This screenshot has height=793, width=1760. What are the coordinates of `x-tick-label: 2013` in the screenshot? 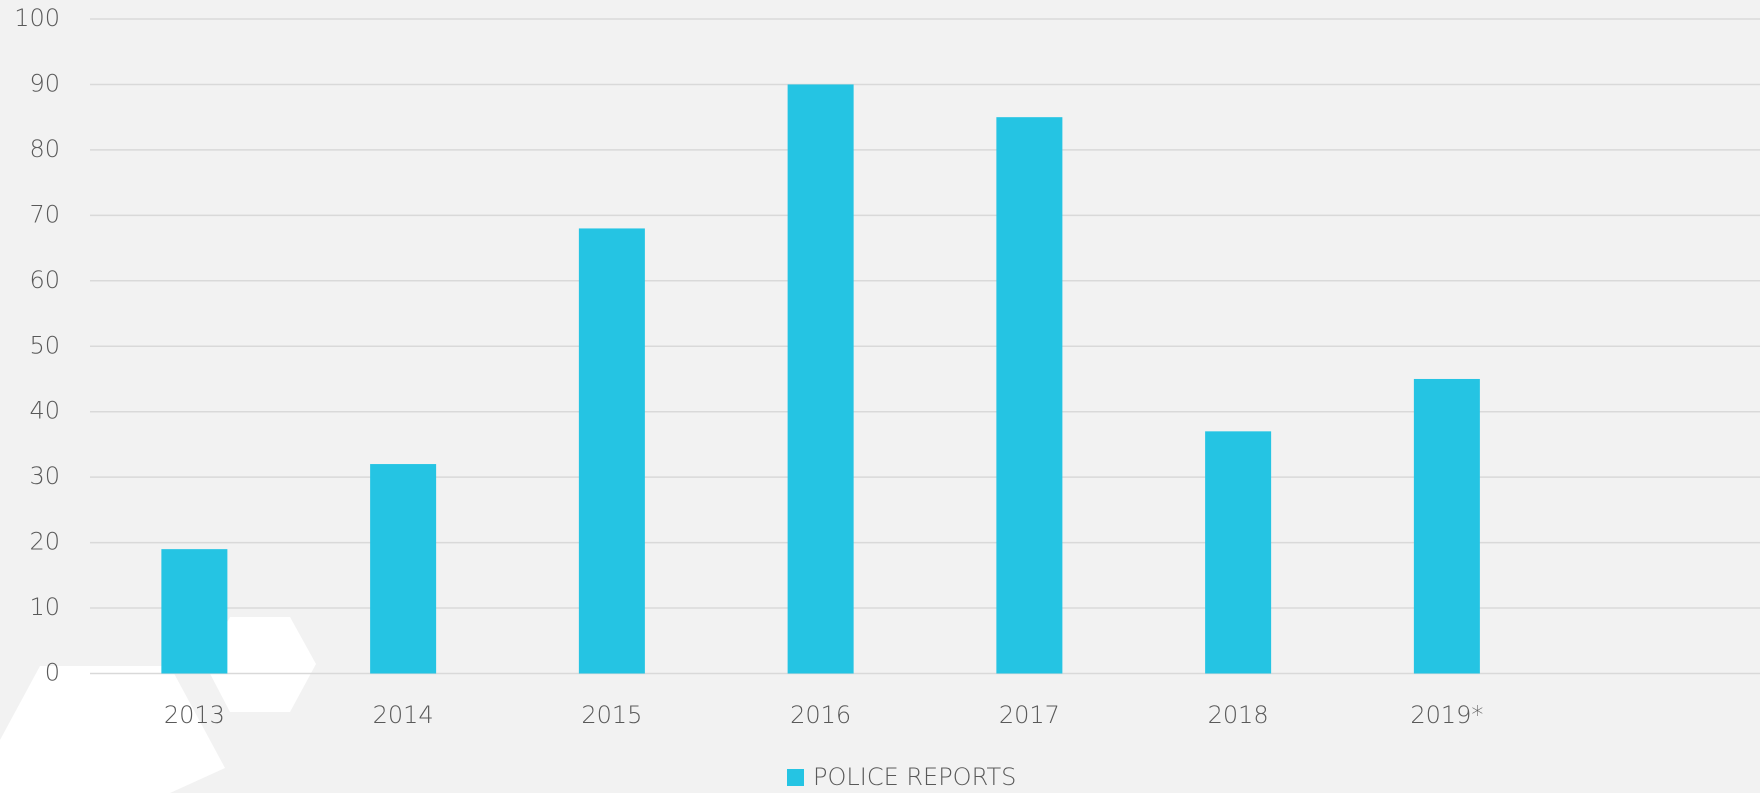 It's located at (194, 715).